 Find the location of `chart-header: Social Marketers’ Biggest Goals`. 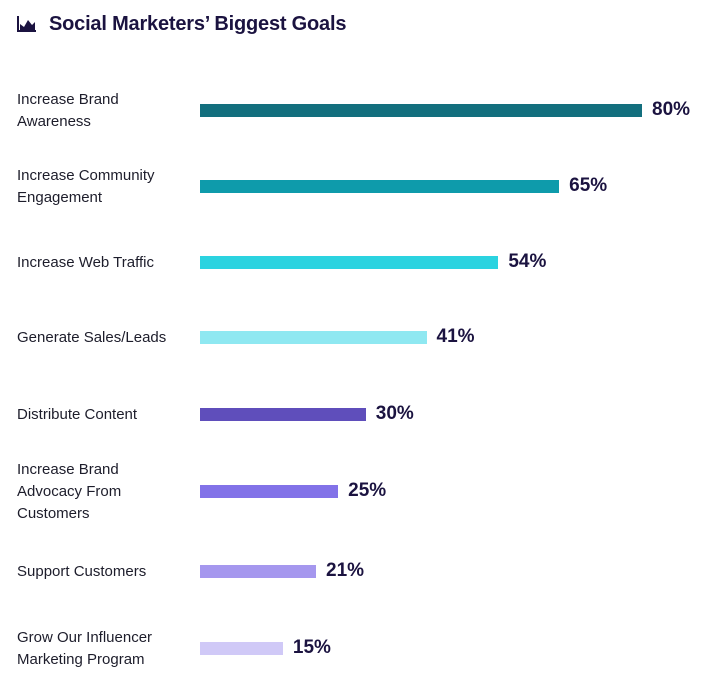

chart-header: Social Marketers’ Biggest Goals is located at coordinates (181, 24).